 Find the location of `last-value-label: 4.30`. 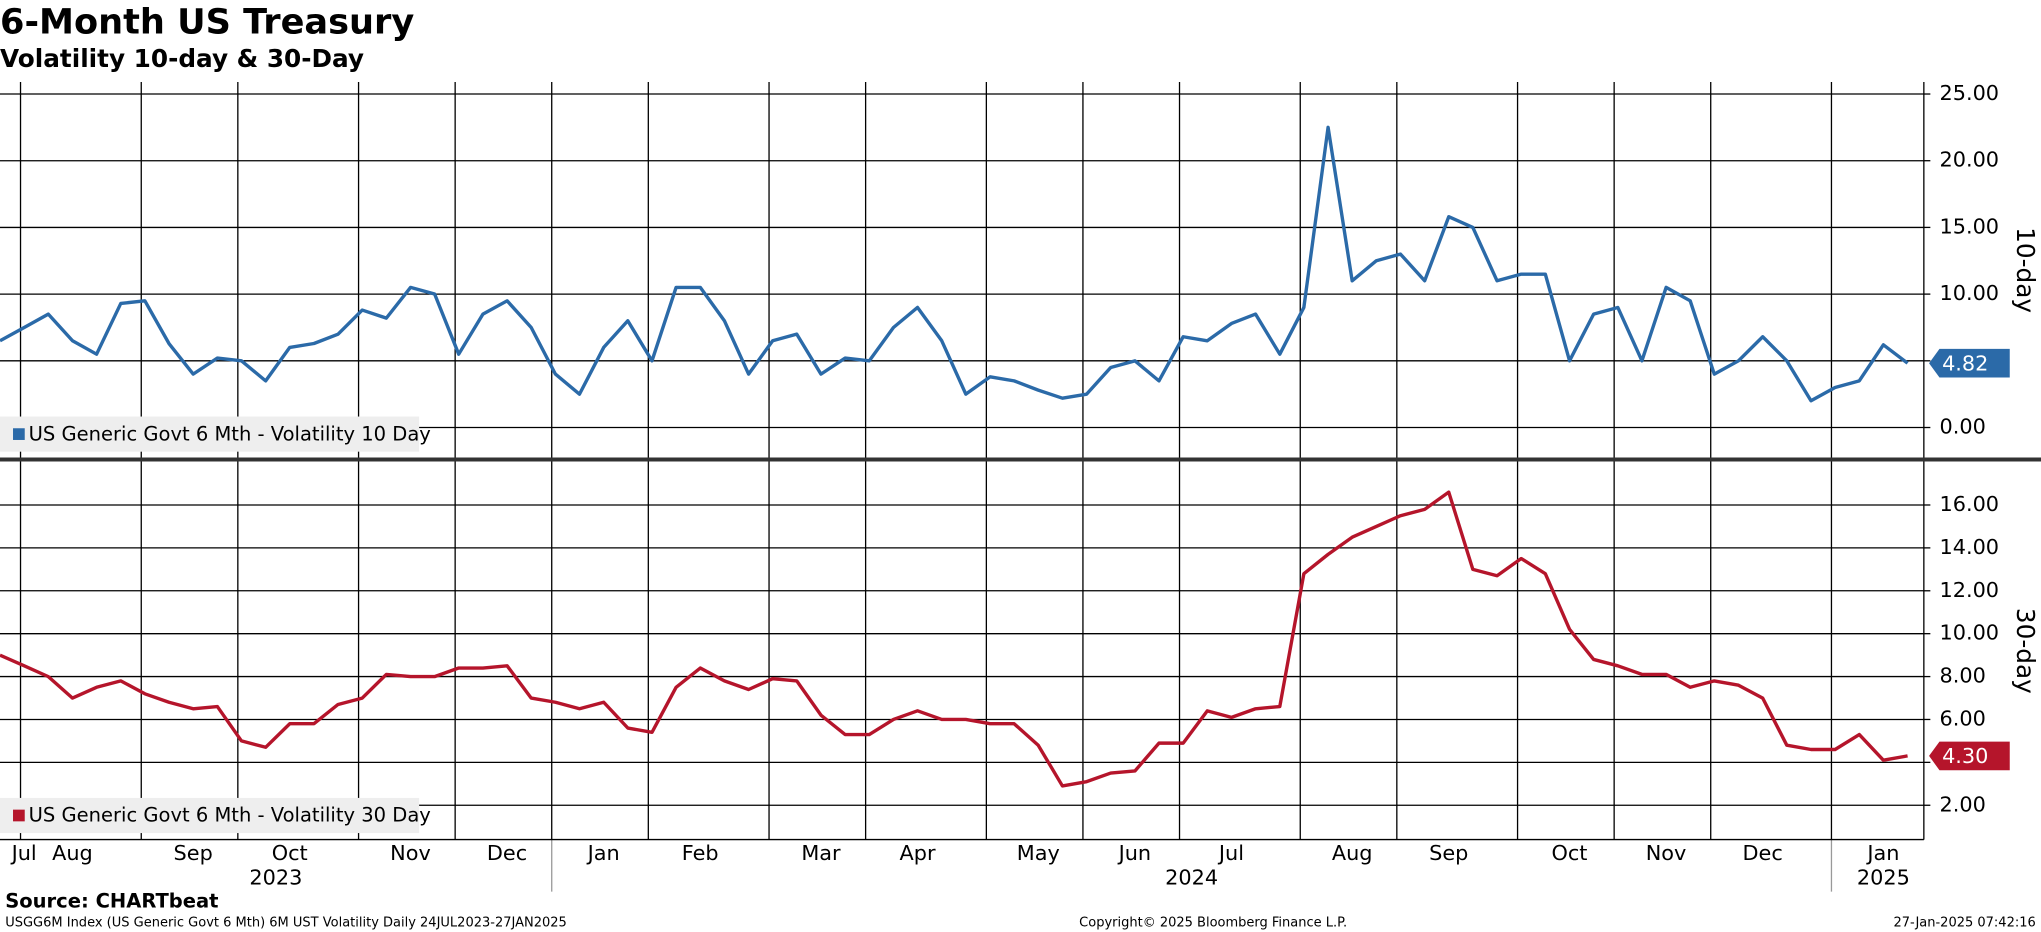

last-value-label: 4.30 is located at coordinates (1965, 756).